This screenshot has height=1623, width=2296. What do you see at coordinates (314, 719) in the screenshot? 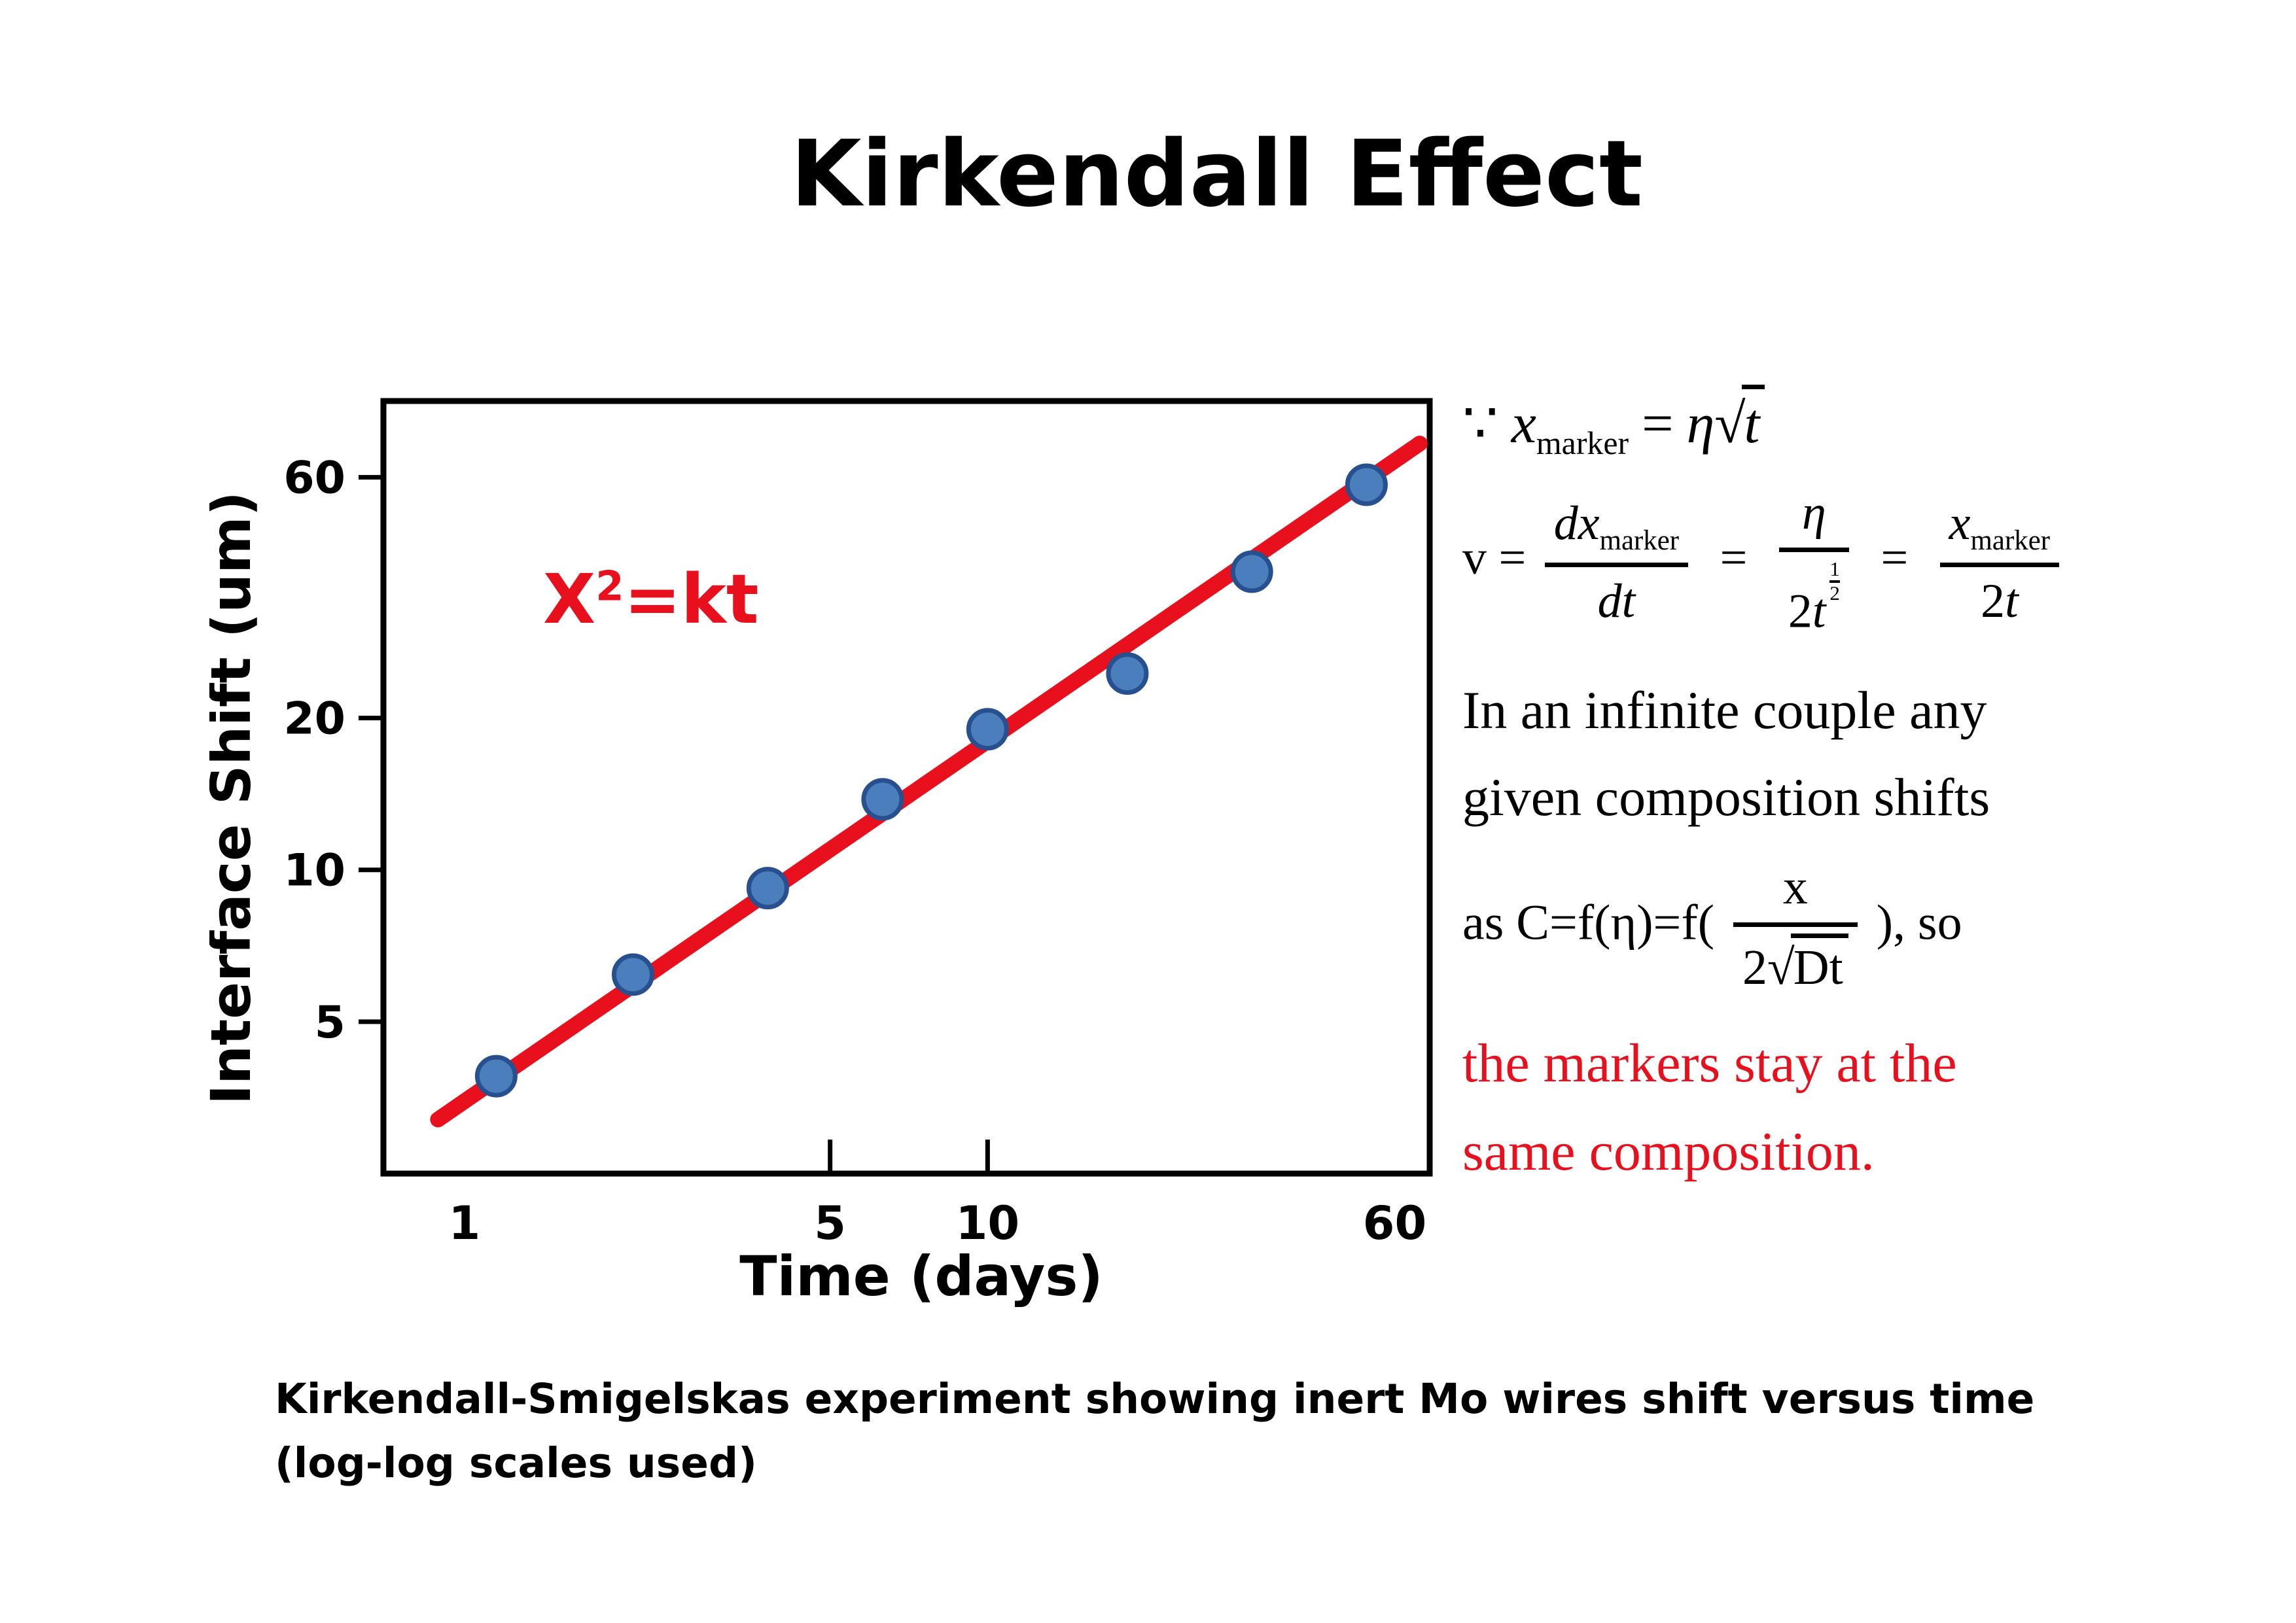
I see `y-tick-label: 20` at bounding box center [314, 719].